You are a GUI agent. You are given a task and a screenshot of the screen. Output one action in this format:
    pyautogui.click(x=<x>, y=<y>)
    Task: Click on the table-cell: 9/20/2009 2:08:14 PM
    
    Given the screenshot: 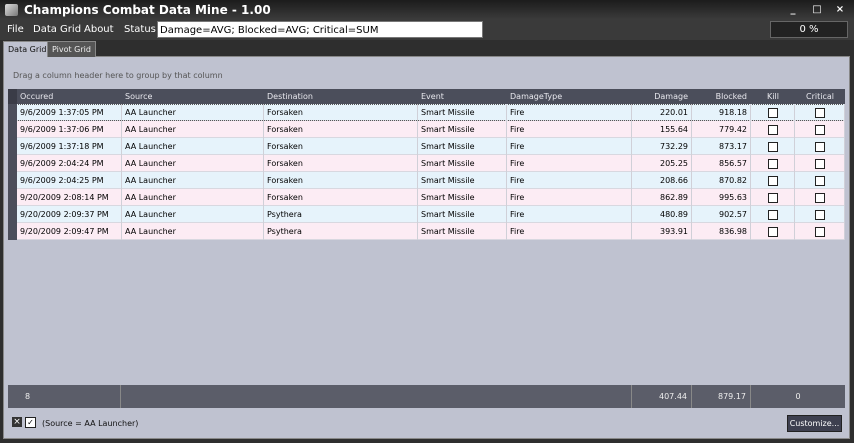 What is the action you would take?
    pyautogui.click(x=69, y=197)
    